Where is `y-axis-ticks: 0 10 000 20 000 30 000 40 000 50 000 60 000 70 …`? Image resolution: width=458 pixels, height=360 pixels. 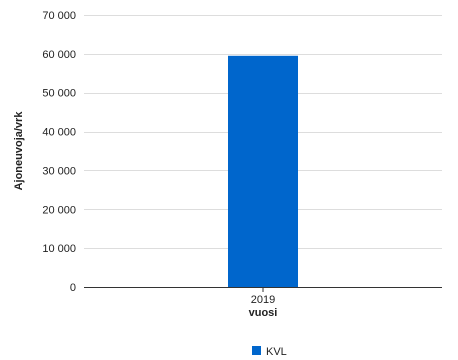
y-axis-ticks: 0 10 000 20 000 30 000 40 000 50 000 60 000 70 … is located at coordinates (59, 152).